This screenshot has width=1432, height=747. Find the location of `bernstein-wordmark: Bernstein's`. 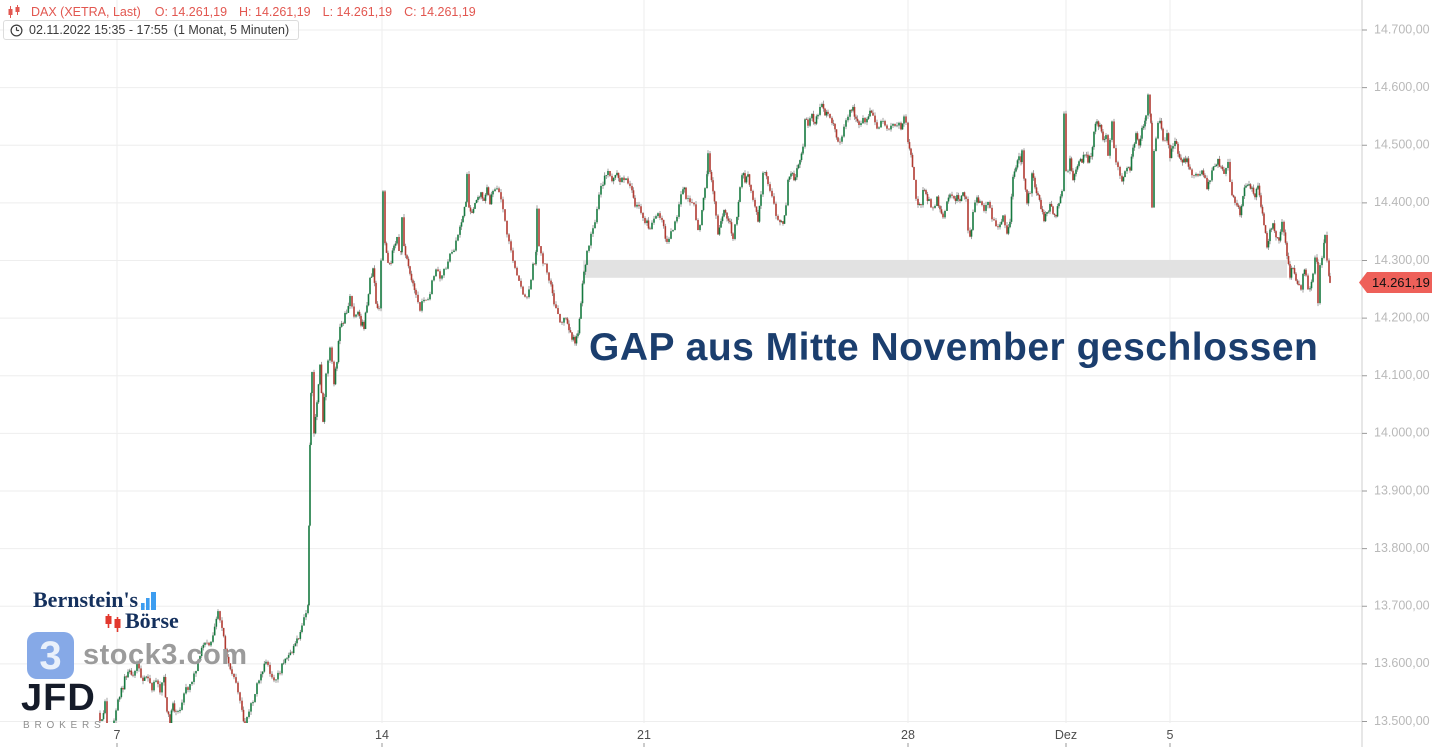

bernstein-wordmark: Bernstein's is located at coordinates (86, 599).